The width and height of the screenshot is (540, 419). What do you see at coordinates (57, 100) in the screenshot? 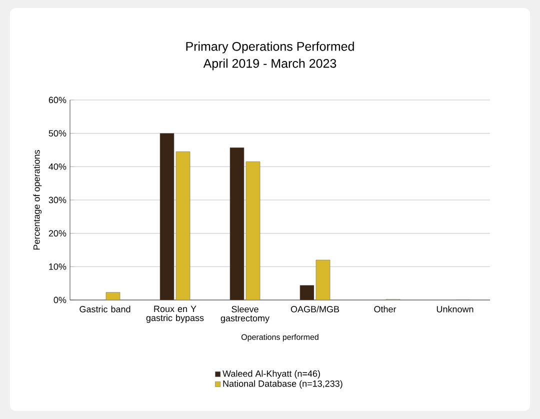
I see `y-tick-label: 60%` at bounding box center [57, 100].